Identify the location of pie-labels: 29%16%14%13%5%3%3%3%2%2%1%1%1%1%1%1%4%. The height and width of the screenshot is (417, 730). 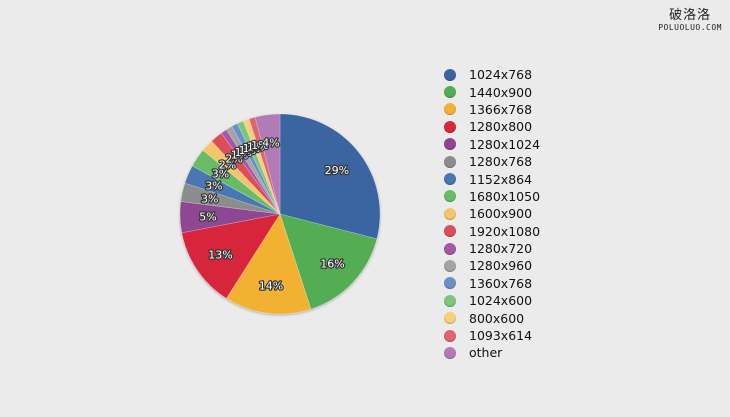
(274, 214).